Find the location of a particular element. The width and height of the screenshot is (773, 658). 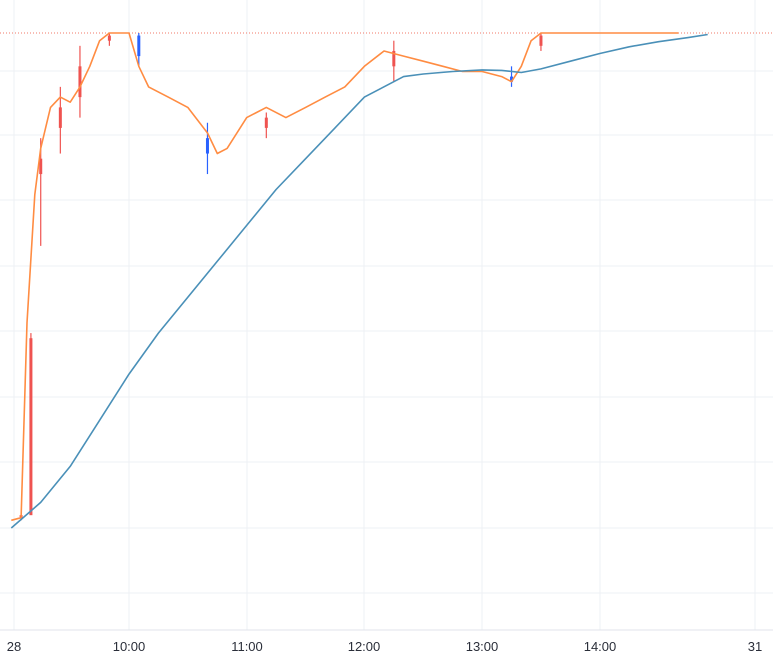

x-tick-label: 31 is located at coordinates (755, 646).